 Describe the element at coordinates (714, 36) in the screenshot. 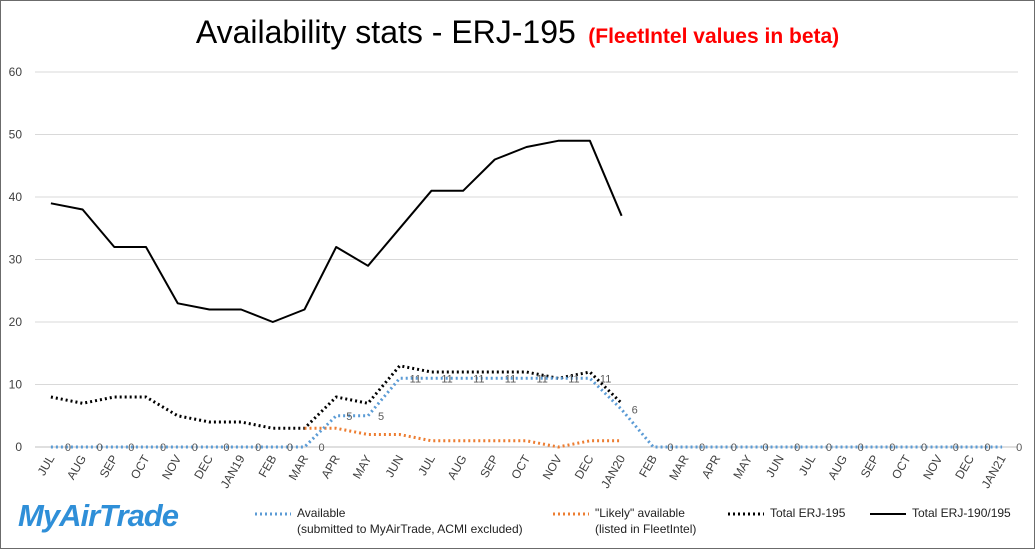

I see `chart-subtitle: (FleetIntel values in beta)` at that location.